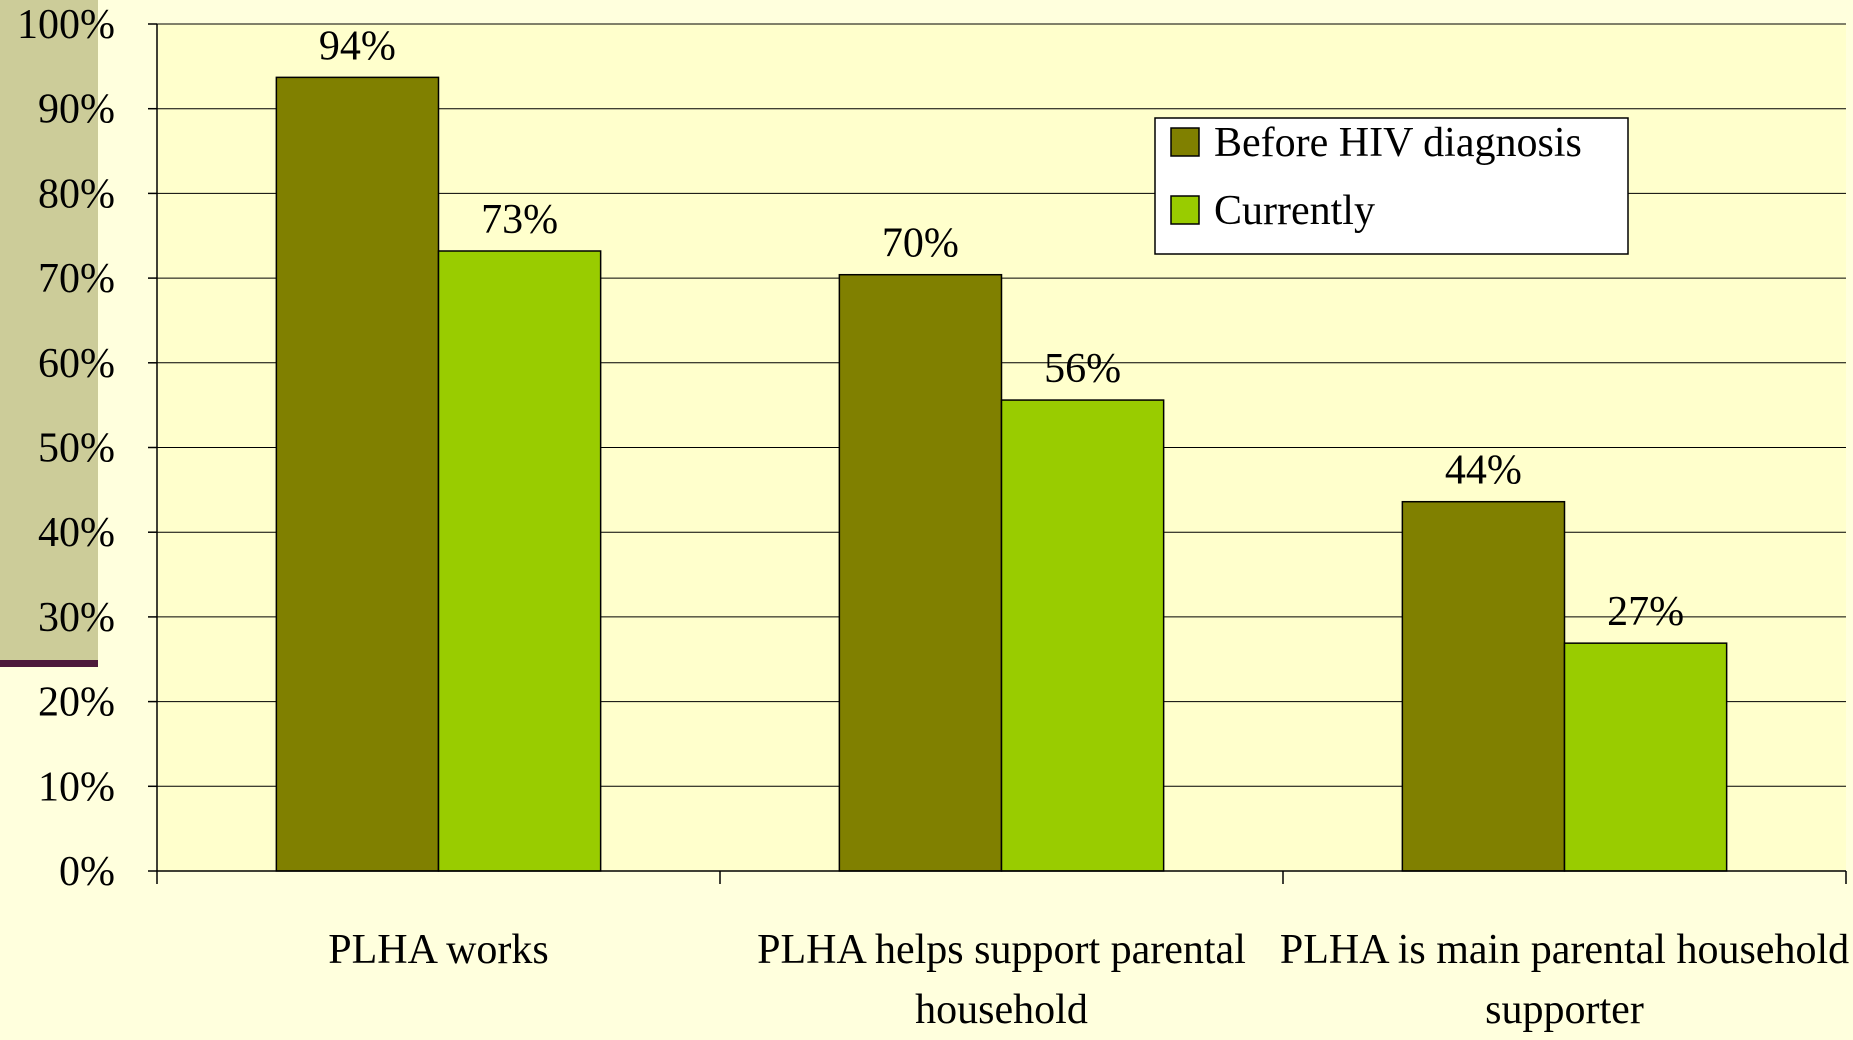  Describe the element at coordinates (1294, 211) in the screenshot. I see `legend-label: Currently` at that location.